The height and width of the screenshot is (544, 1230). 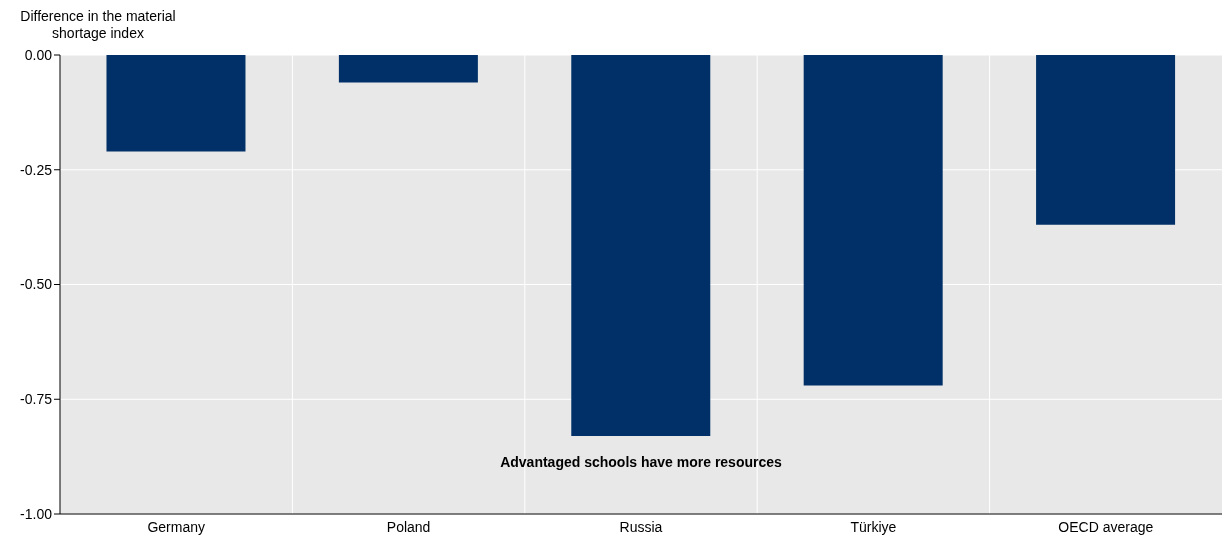 What do you see at coordinates (408, 526) in the screenshot?
I see `x-tick-label: Poland` at bounding box center [408, 526].